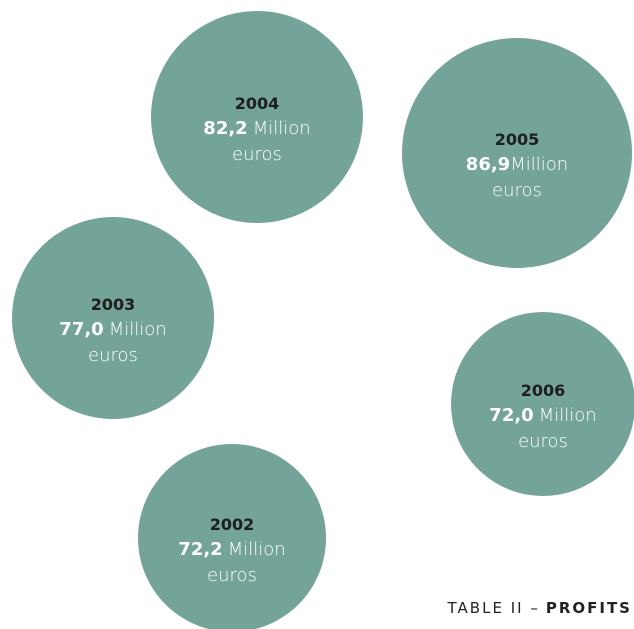  I want to click on bubble-value: 77,0 Million, so click(112, 329).